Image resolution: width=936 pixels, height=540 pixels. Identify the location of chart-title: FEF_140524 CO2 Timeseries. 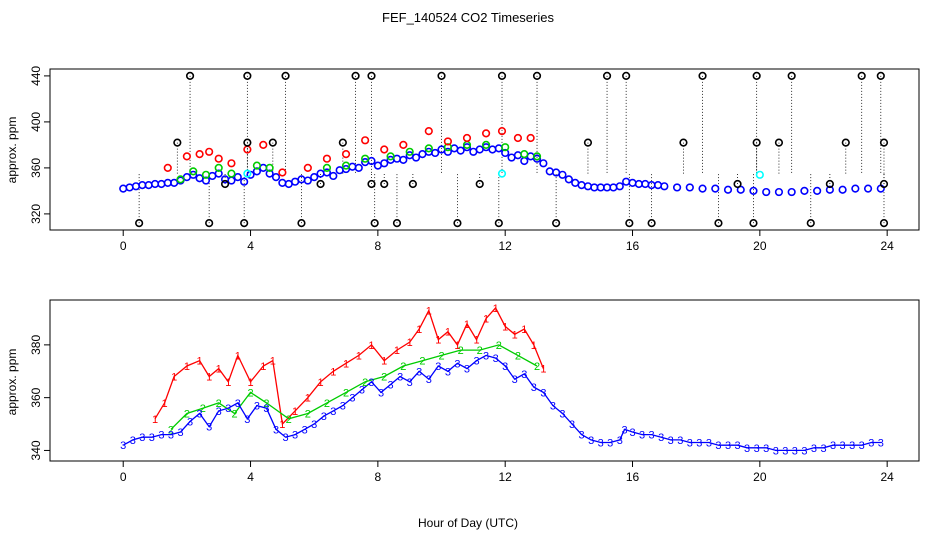
(468, 17).